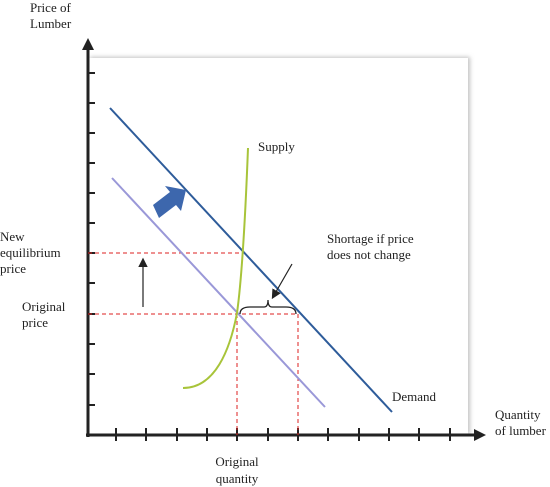  What do you see at coordinates (283, 434) in the screenshot?
I see `x-ticks` at bounding box center [283, 434].